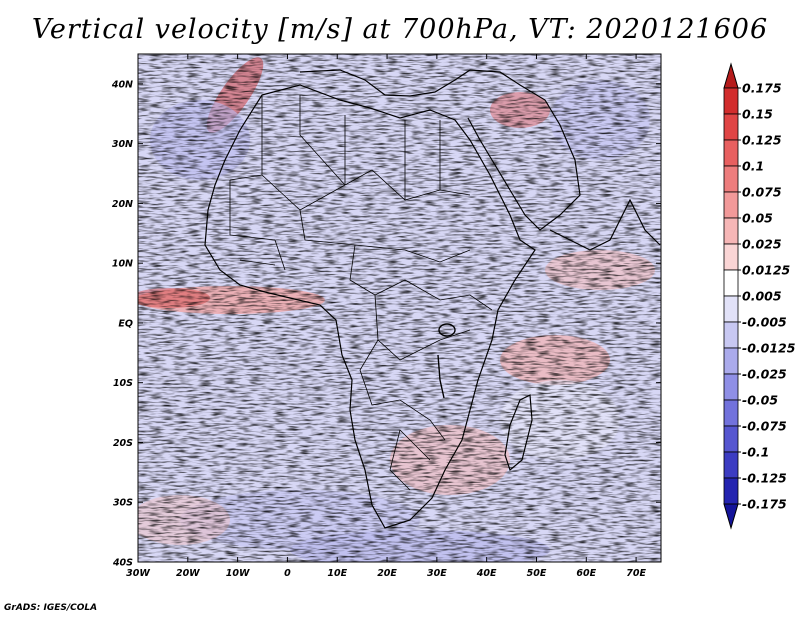 This screenshot has height=618, width=800. I want to click on lon-tick-label: 10W, so click(238, 573).